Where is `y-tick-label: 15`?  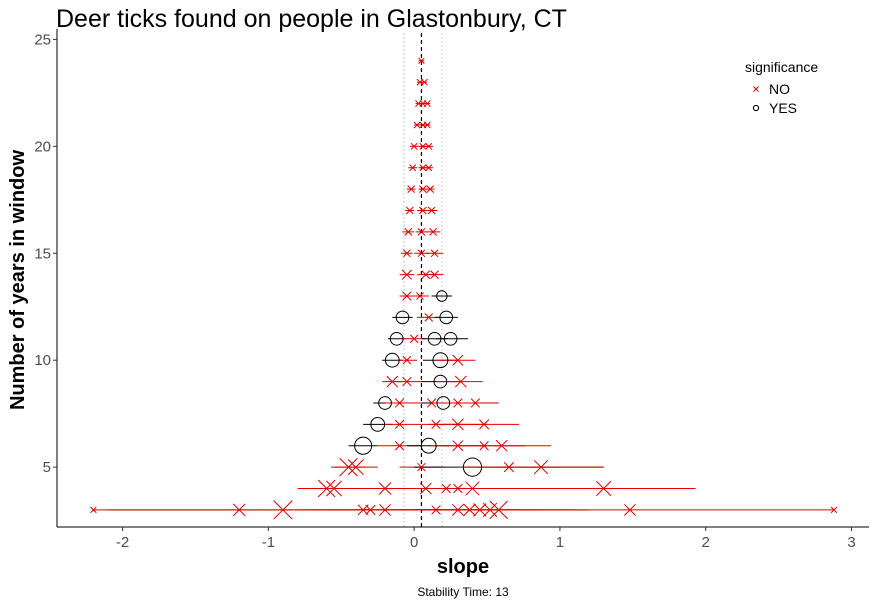 y-tick-label: 15 is located at coordinates (42, 253).